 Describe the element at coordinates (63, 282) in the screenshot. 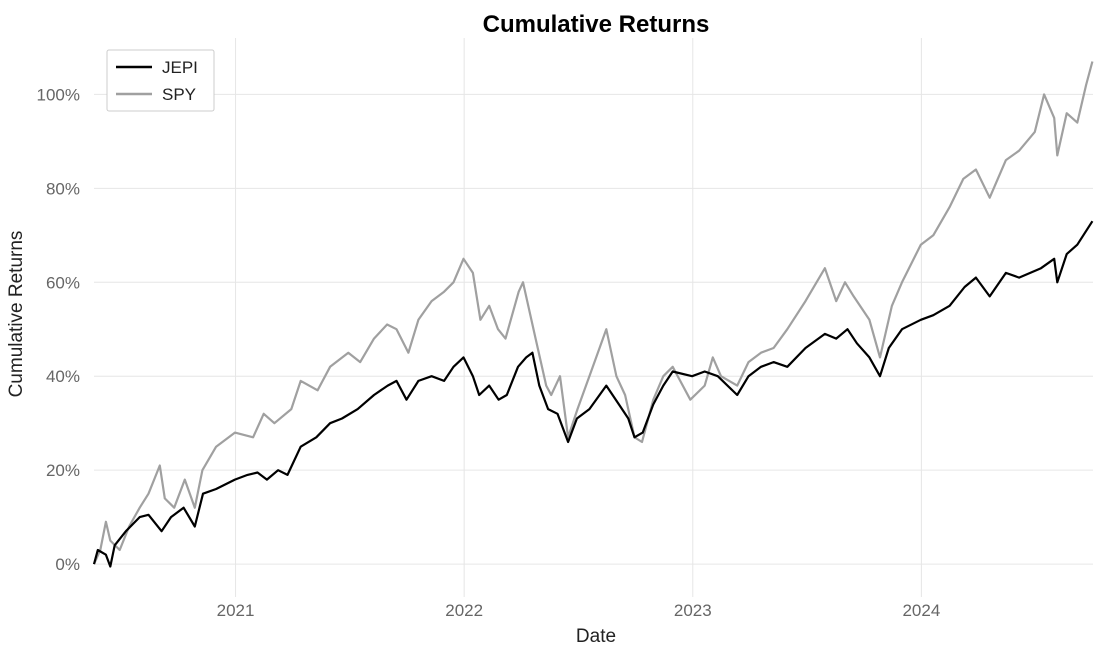

I see `y-tick-label: 60%` at that location.